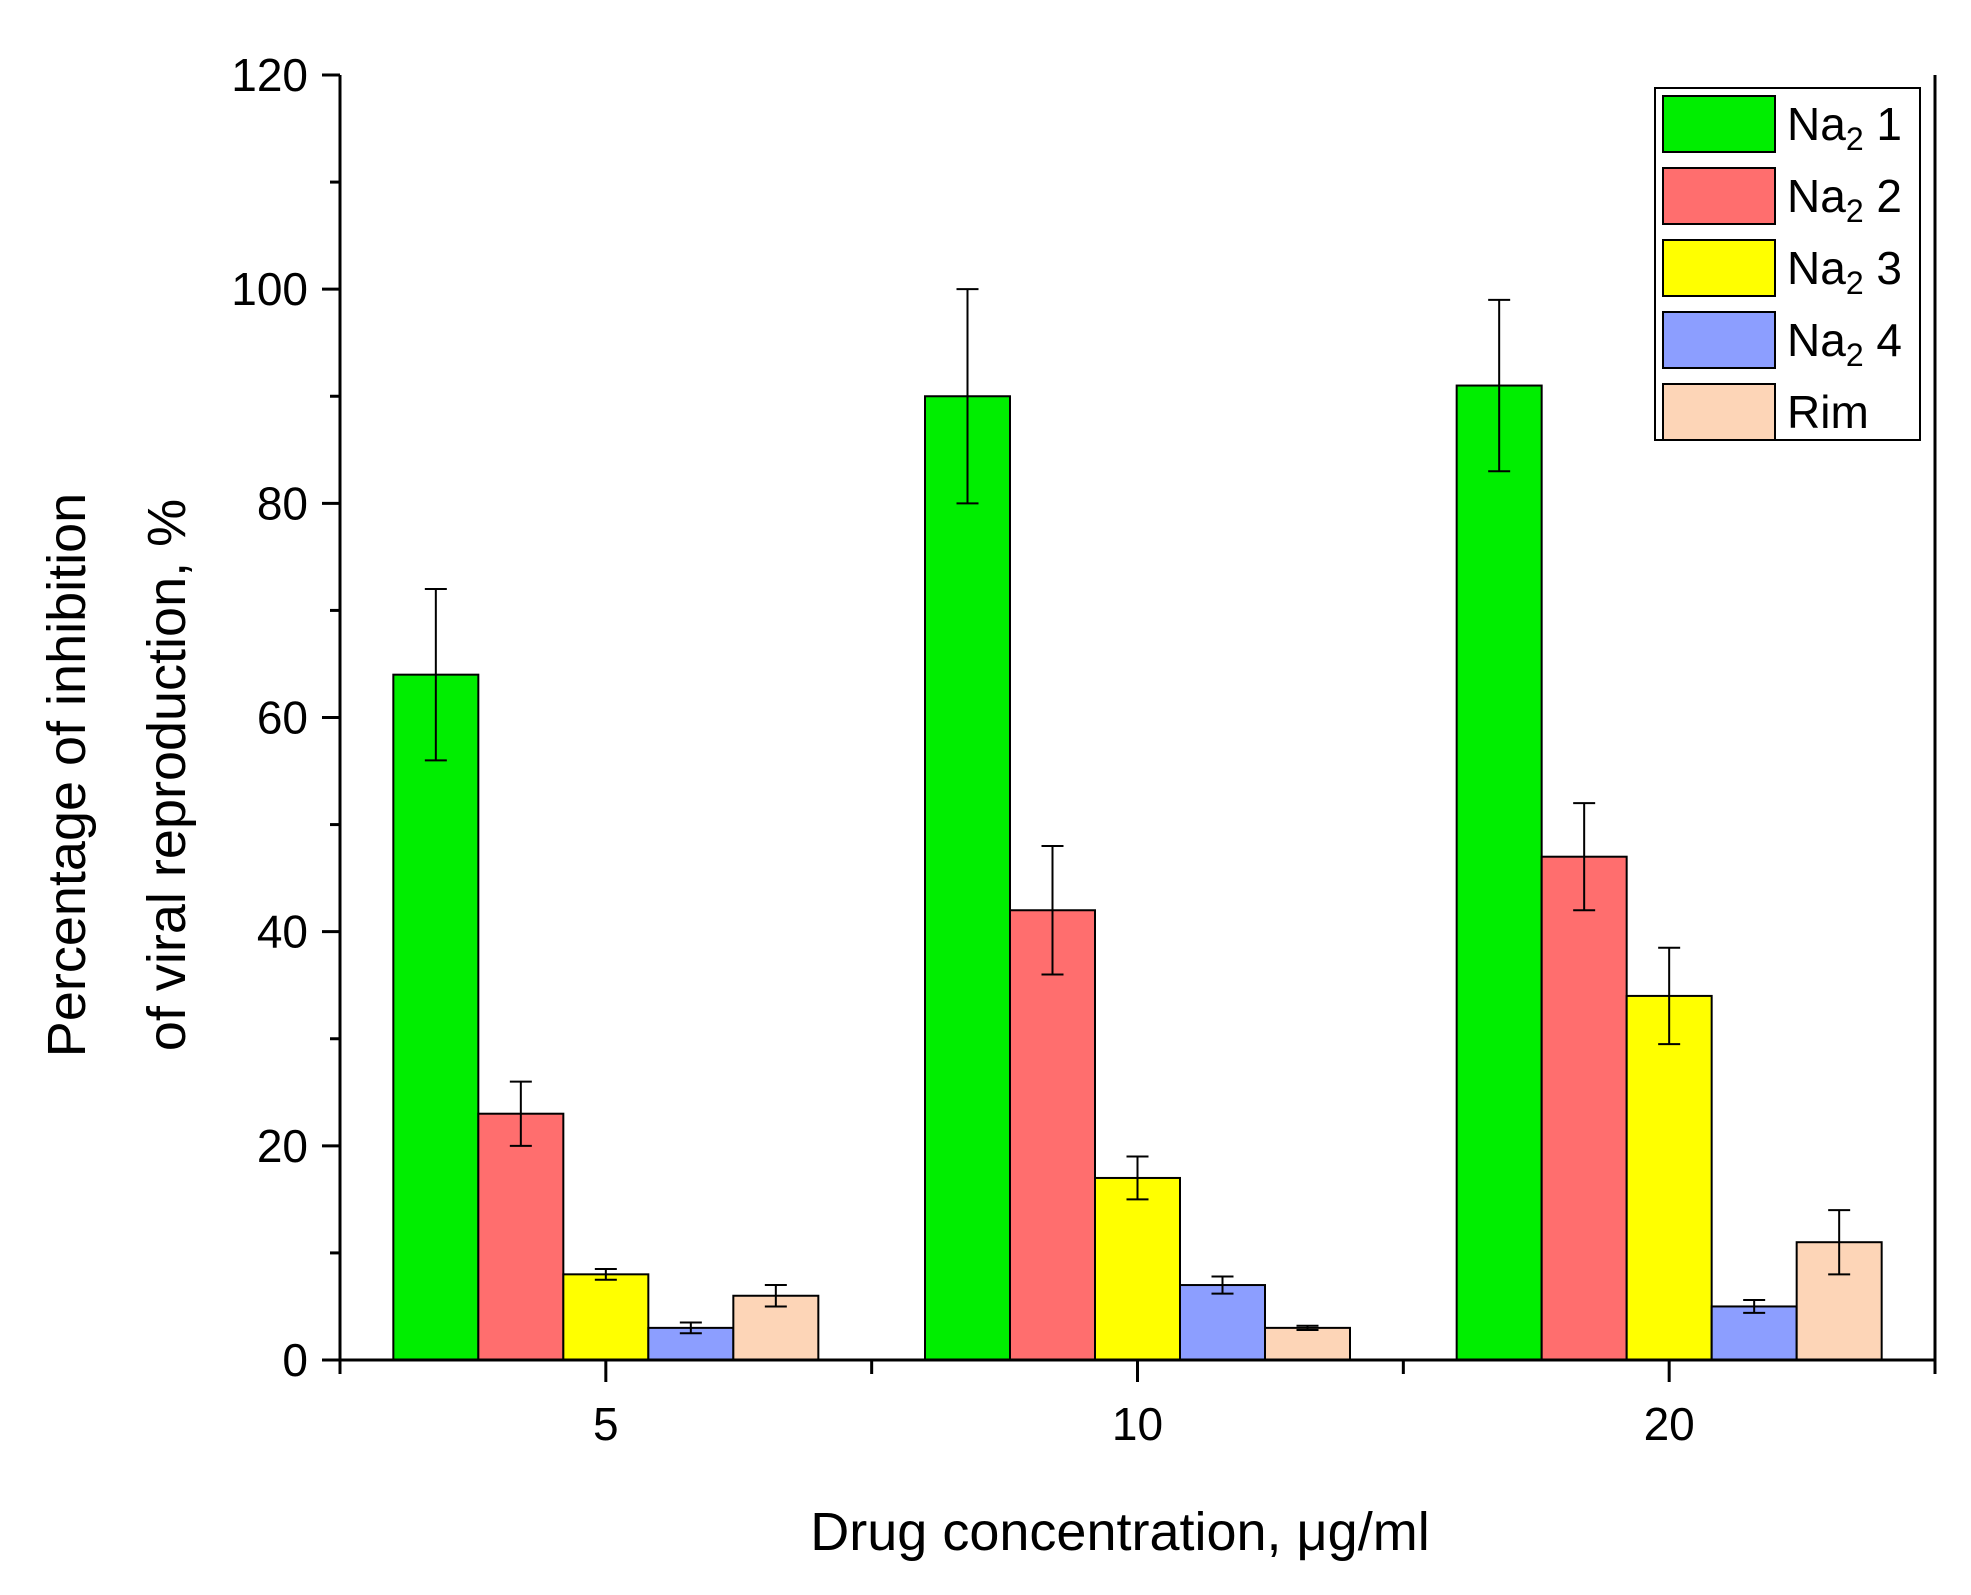  What do you see at coordinates (1137, 1424) in the screenshot?
I see `x-tick-label: 10` at bounding box center [1137, 1424].